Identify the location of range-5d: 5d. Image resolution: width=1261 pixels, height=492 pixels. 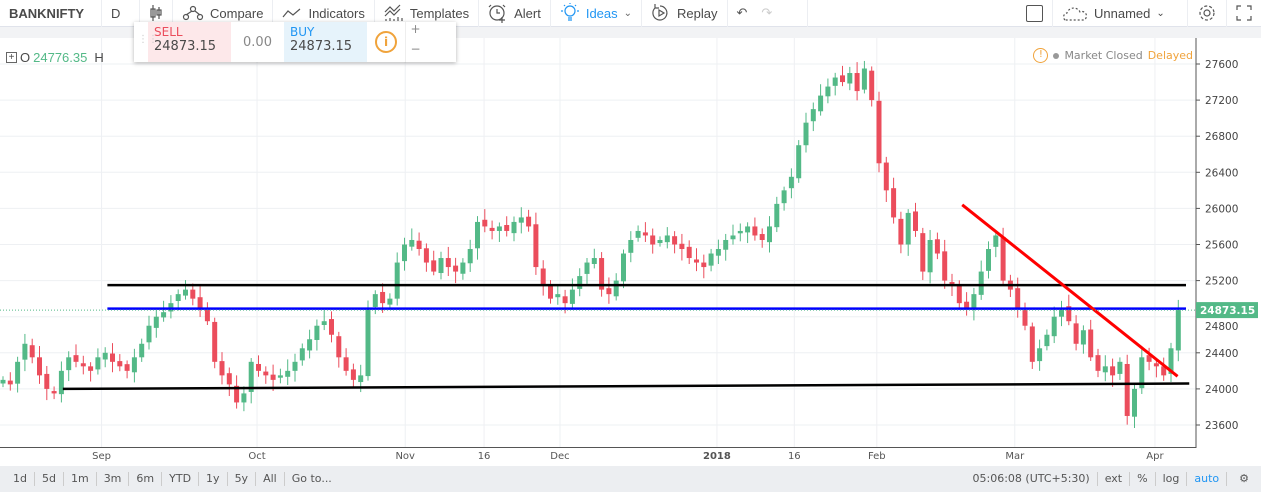
(49, 479).